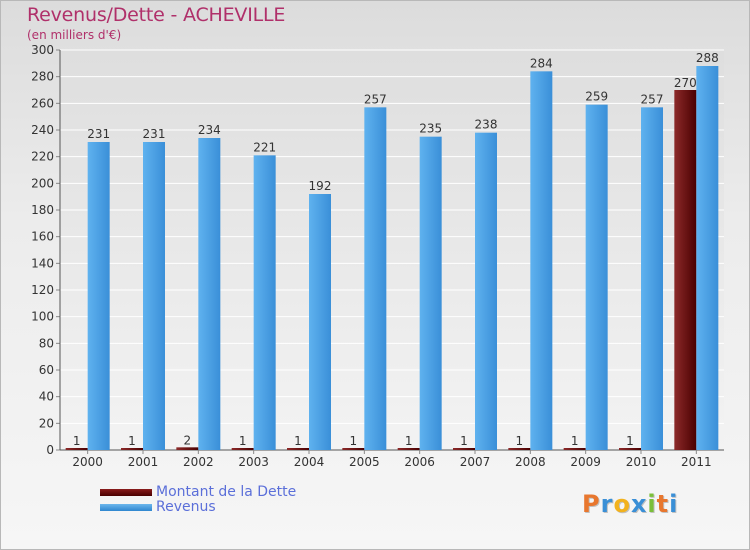 This screenshot has width=750, height=550. What do you see at coordinates (639, 504) in the screenshot?
I see `logo-letter: x` at bounding box center [639, 504].